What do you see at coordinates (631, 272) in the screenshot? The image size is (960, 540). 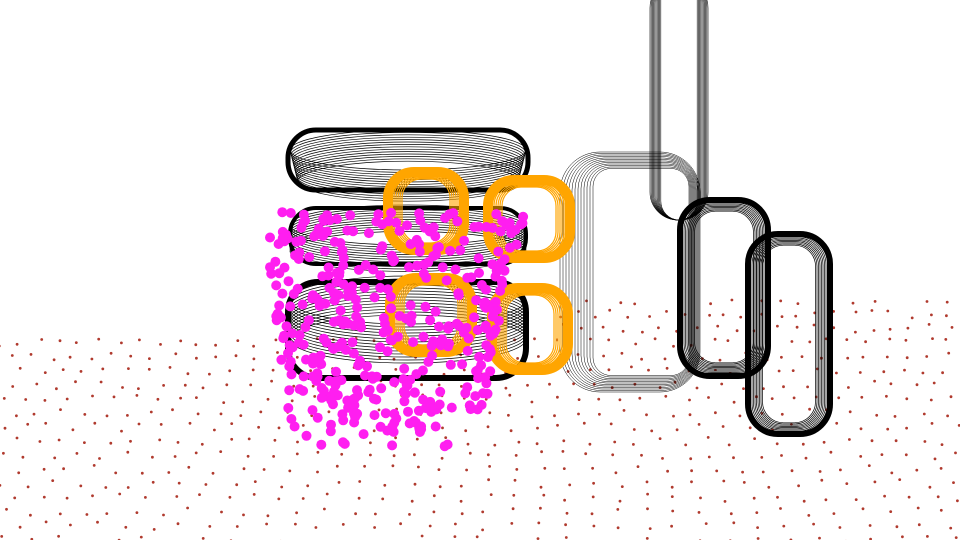 I see `block-outline` at bounding box center [631, 272].